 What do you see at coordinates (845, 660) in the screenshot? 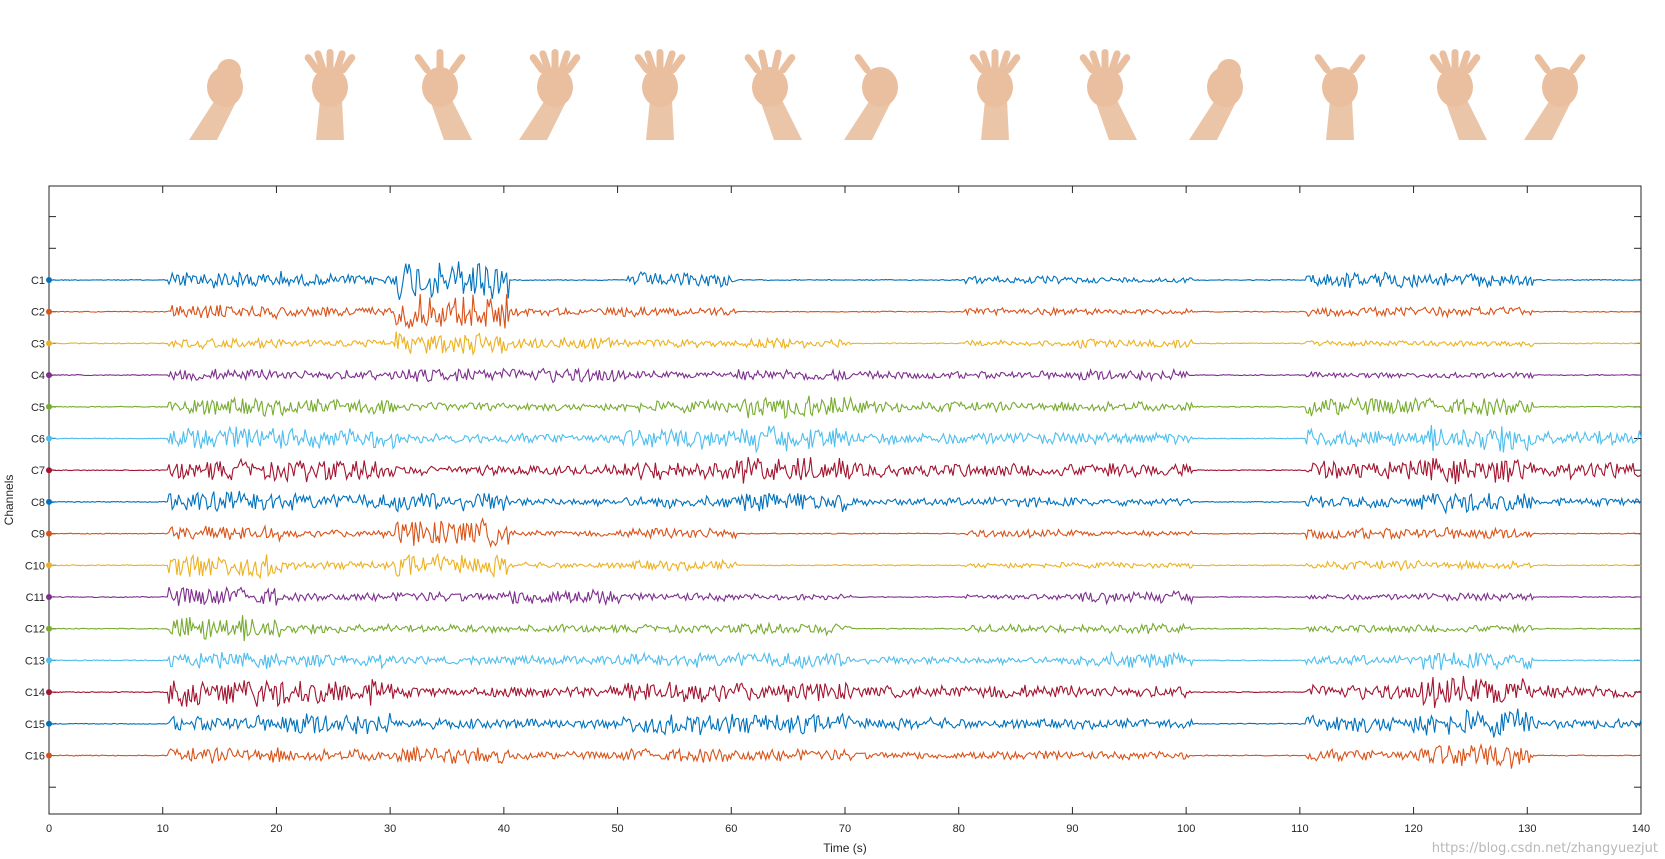
I see `channel-trace-c13` at bounding box center [845, 660].